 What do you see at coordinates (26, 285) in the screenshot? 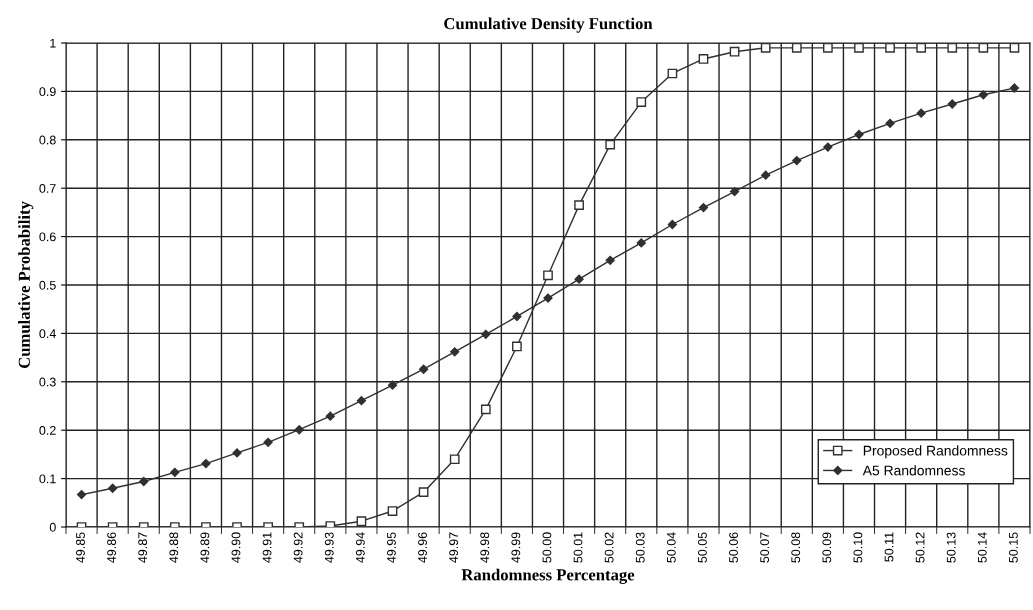
I see `y-axis-title: Cumulative Probability` at bounding box center [26, 285].